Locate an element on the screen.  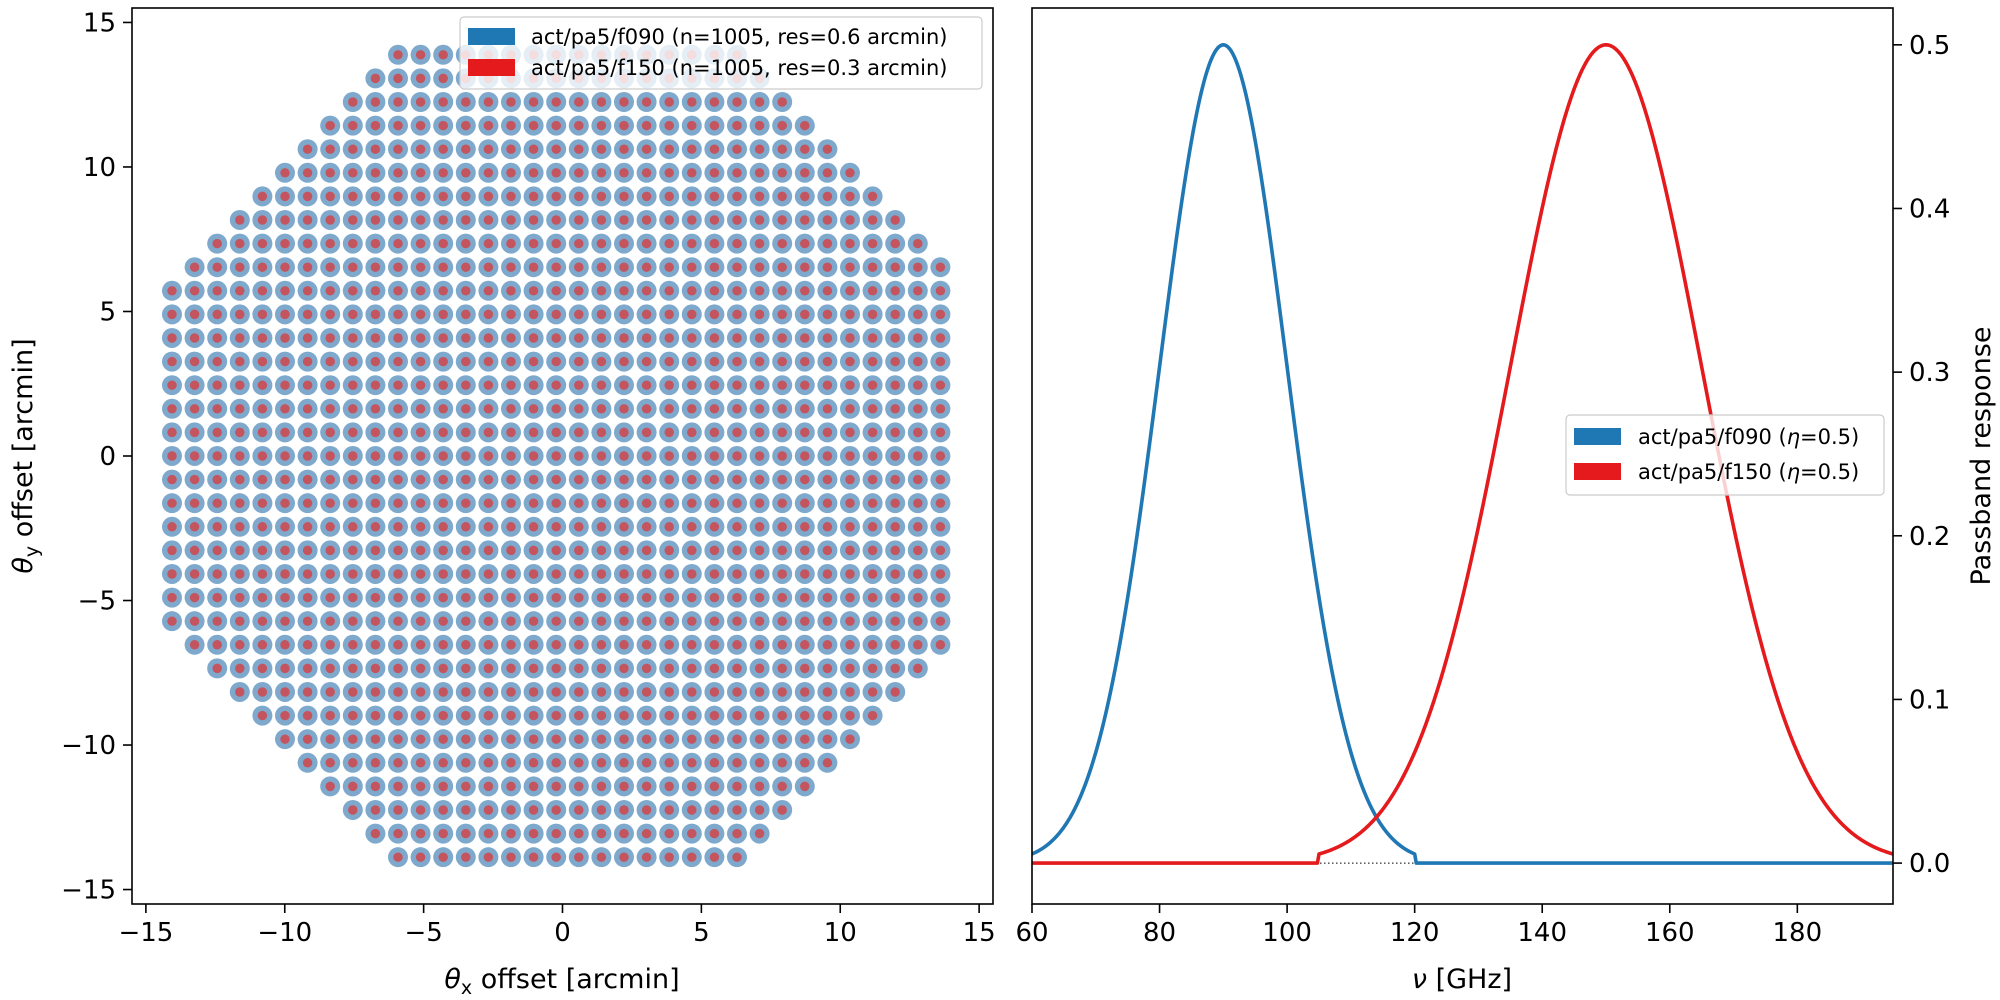
legend-swatch-f090 is located at coordinates (1597, 436).